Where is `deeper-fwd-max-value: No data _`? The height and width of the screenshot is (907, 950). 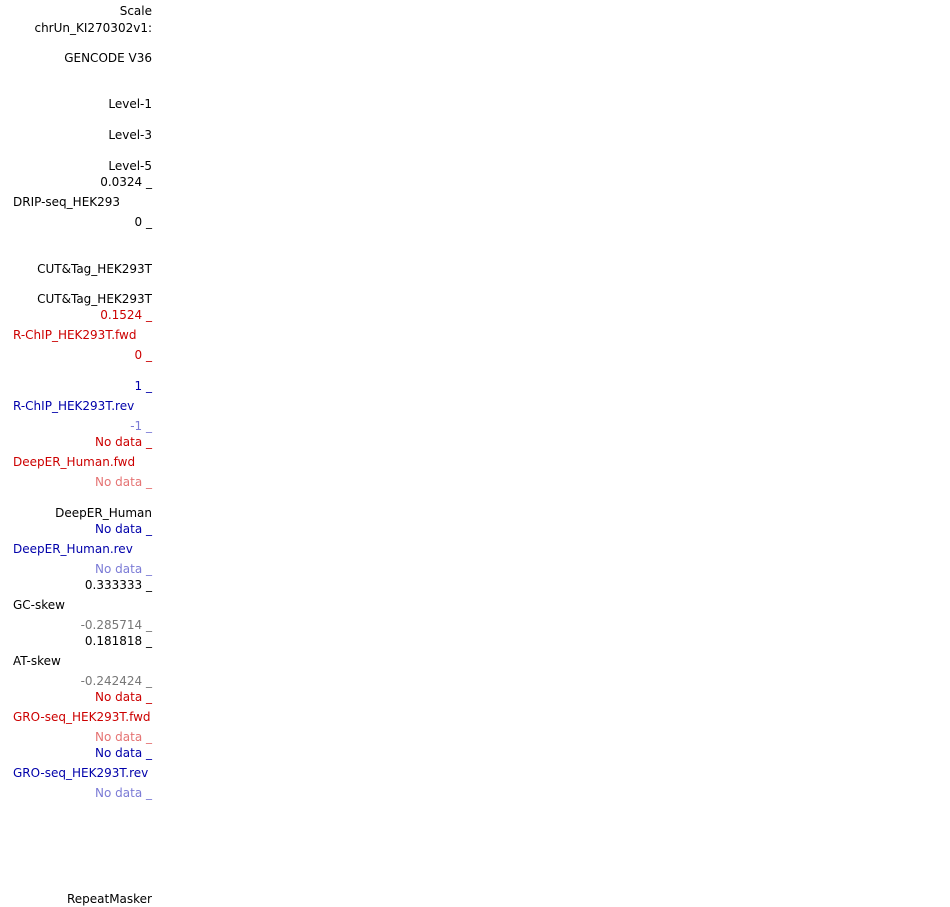 deeper-fwd-max-value: No data _ is located at coordinates (123, 442).